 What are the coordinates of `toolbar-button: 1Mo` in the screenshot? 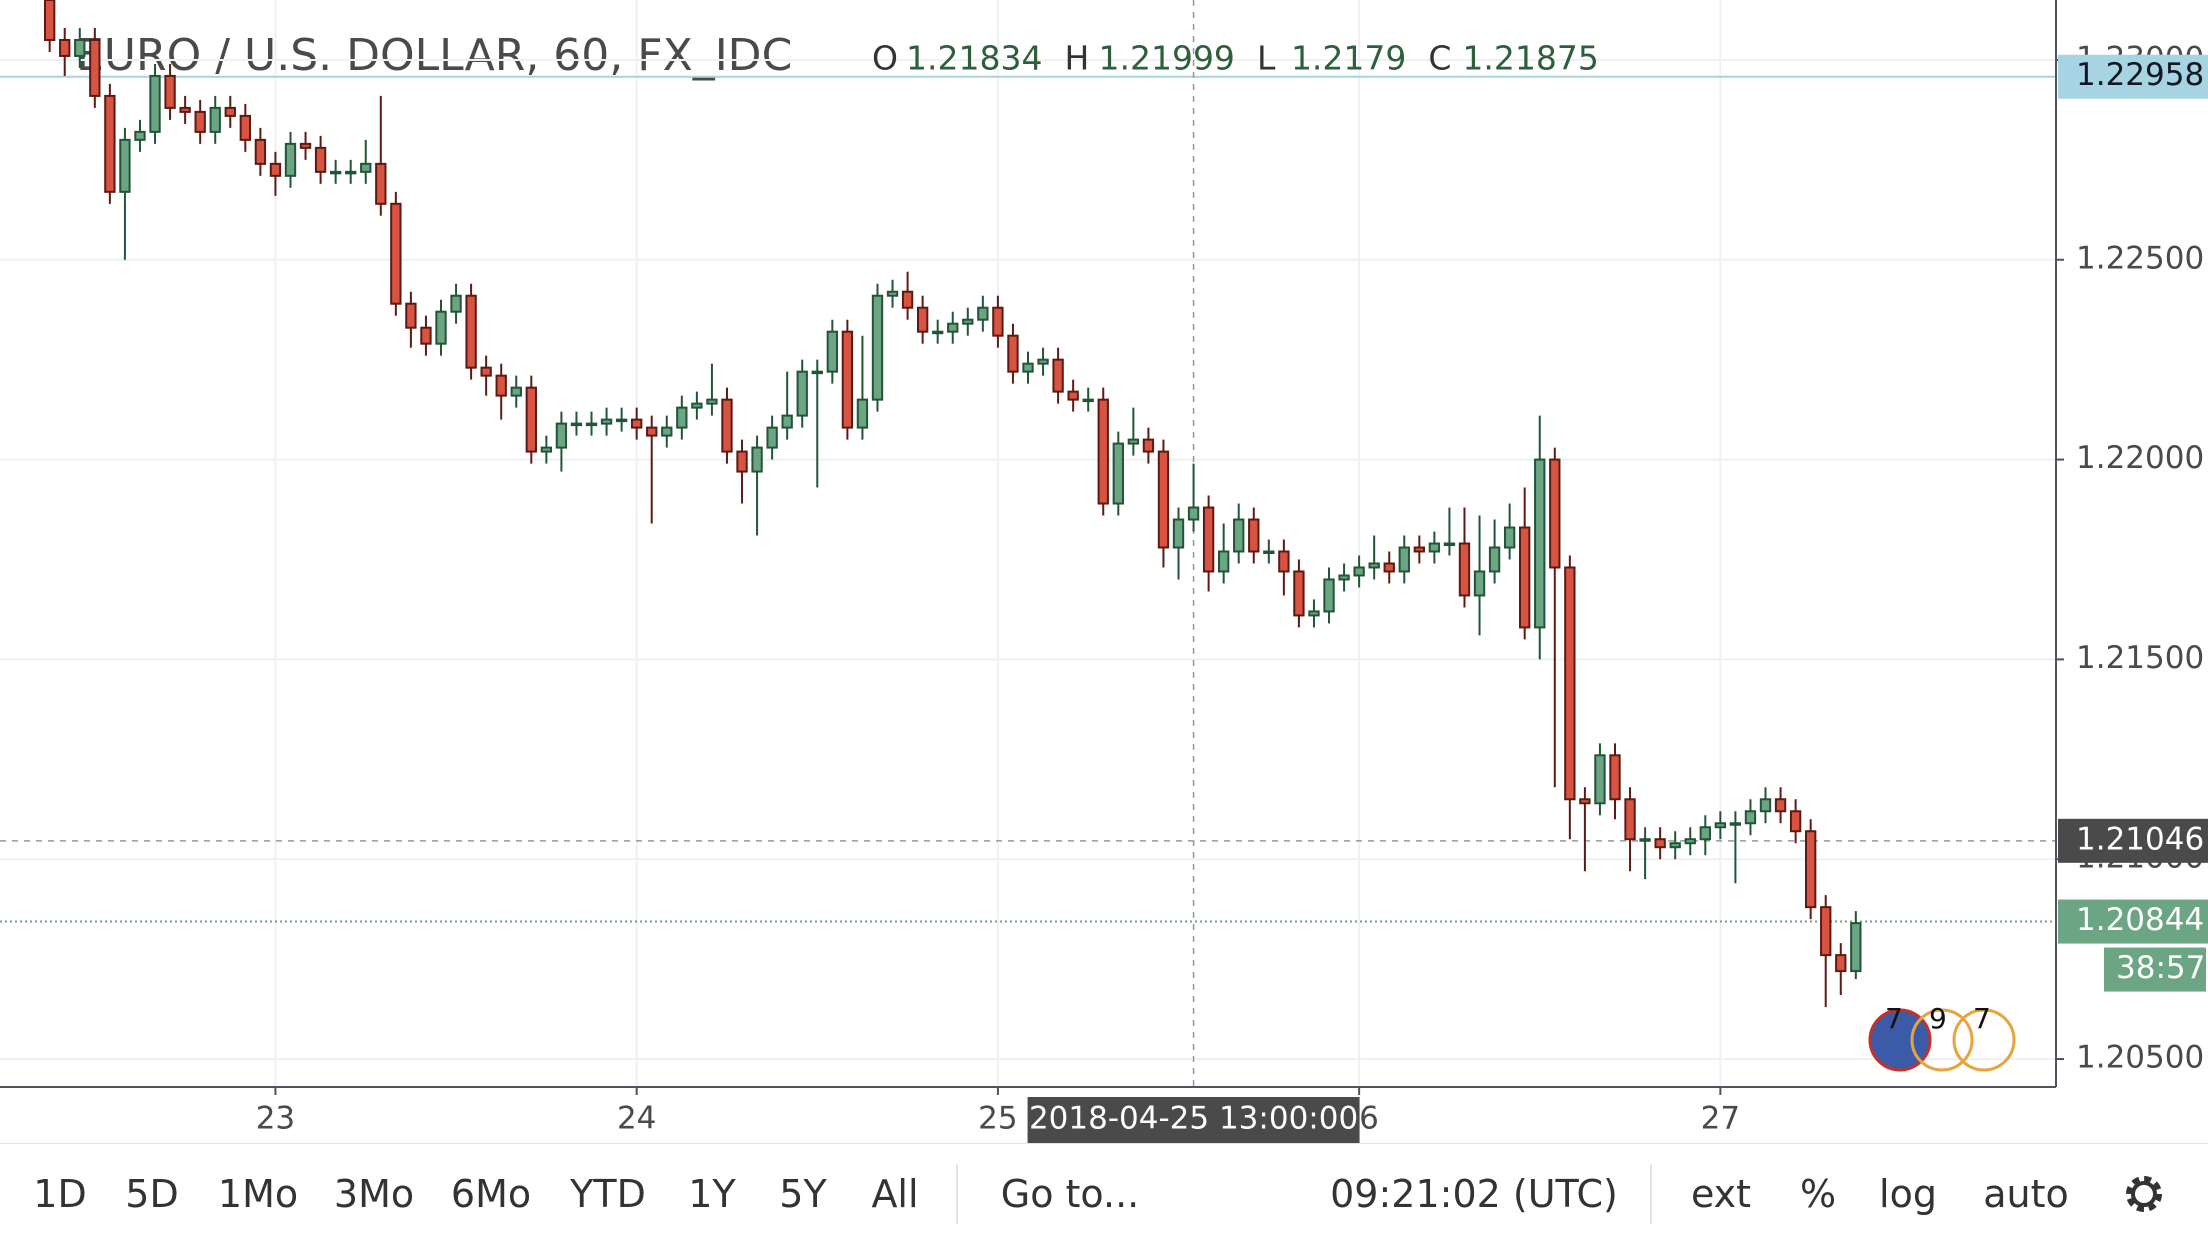 It's located at (258, 1194).